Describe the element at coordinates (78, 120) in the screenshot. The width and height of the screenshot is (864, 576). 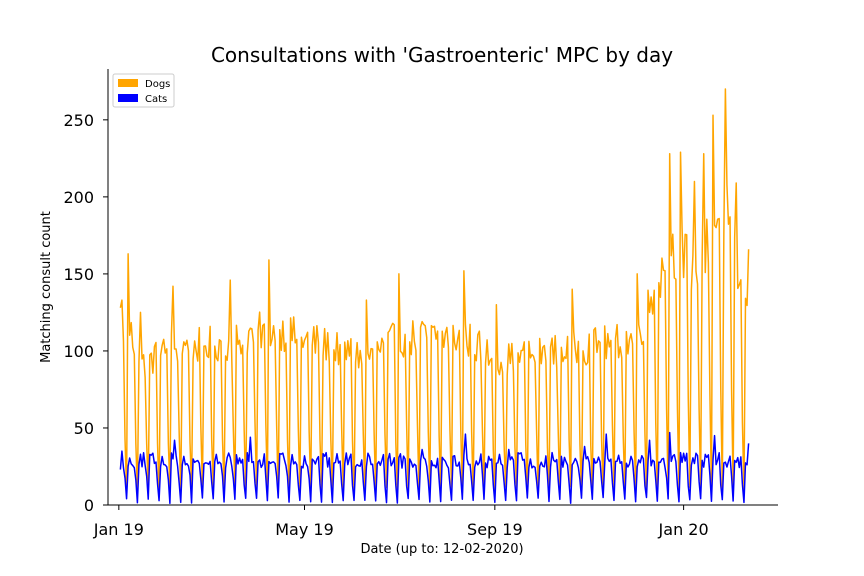
I see `y-tick-label: 250` at that location.